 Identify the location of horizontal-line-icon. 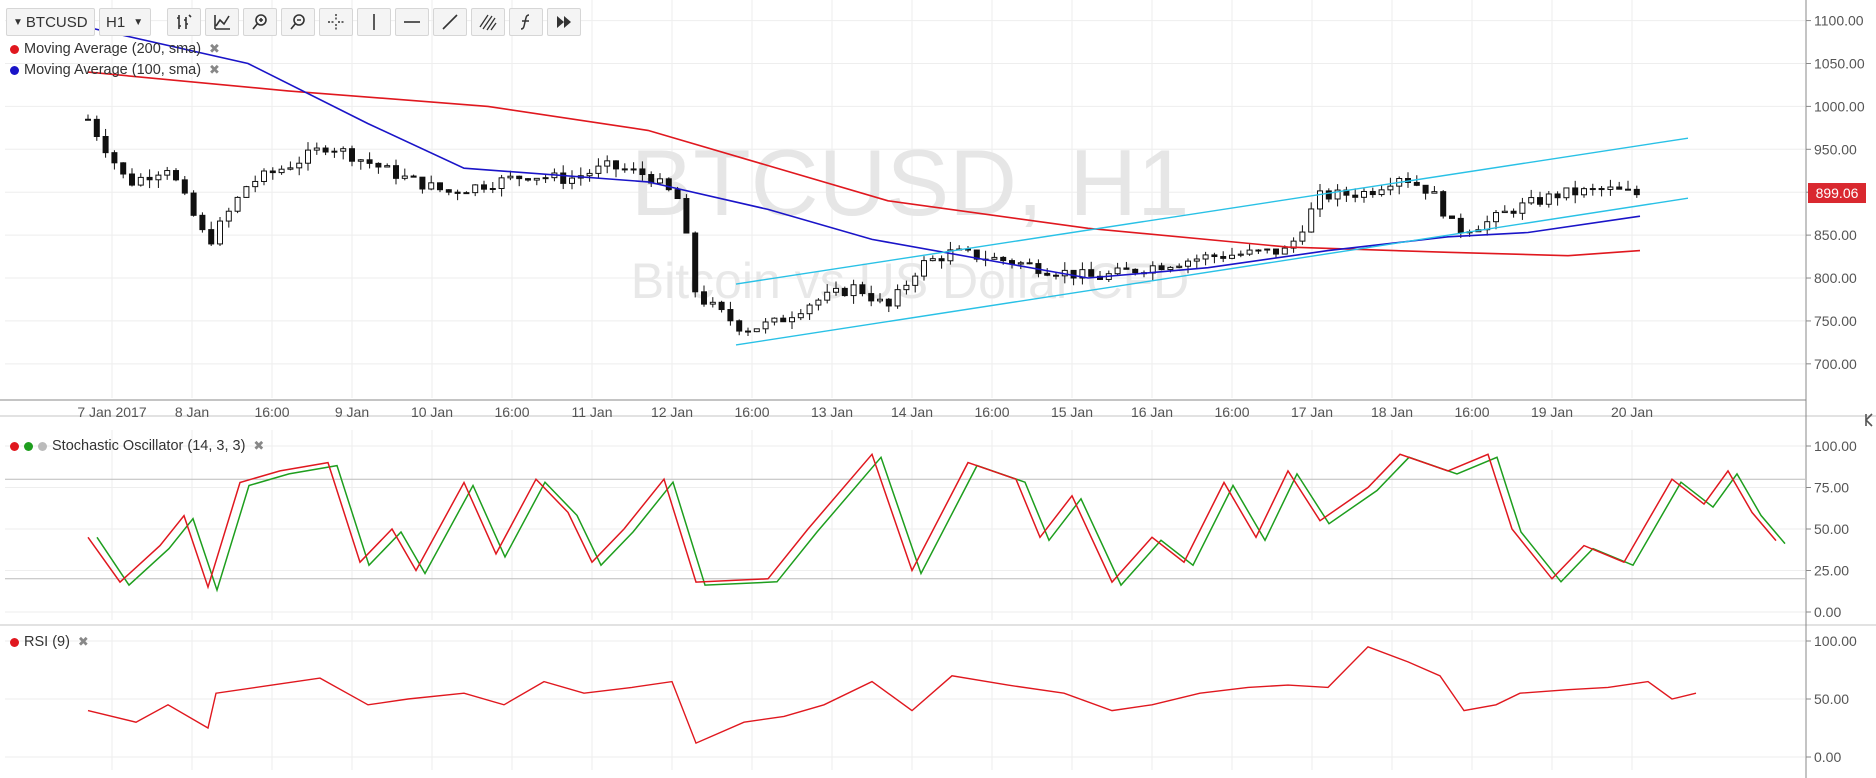
(411, 22).